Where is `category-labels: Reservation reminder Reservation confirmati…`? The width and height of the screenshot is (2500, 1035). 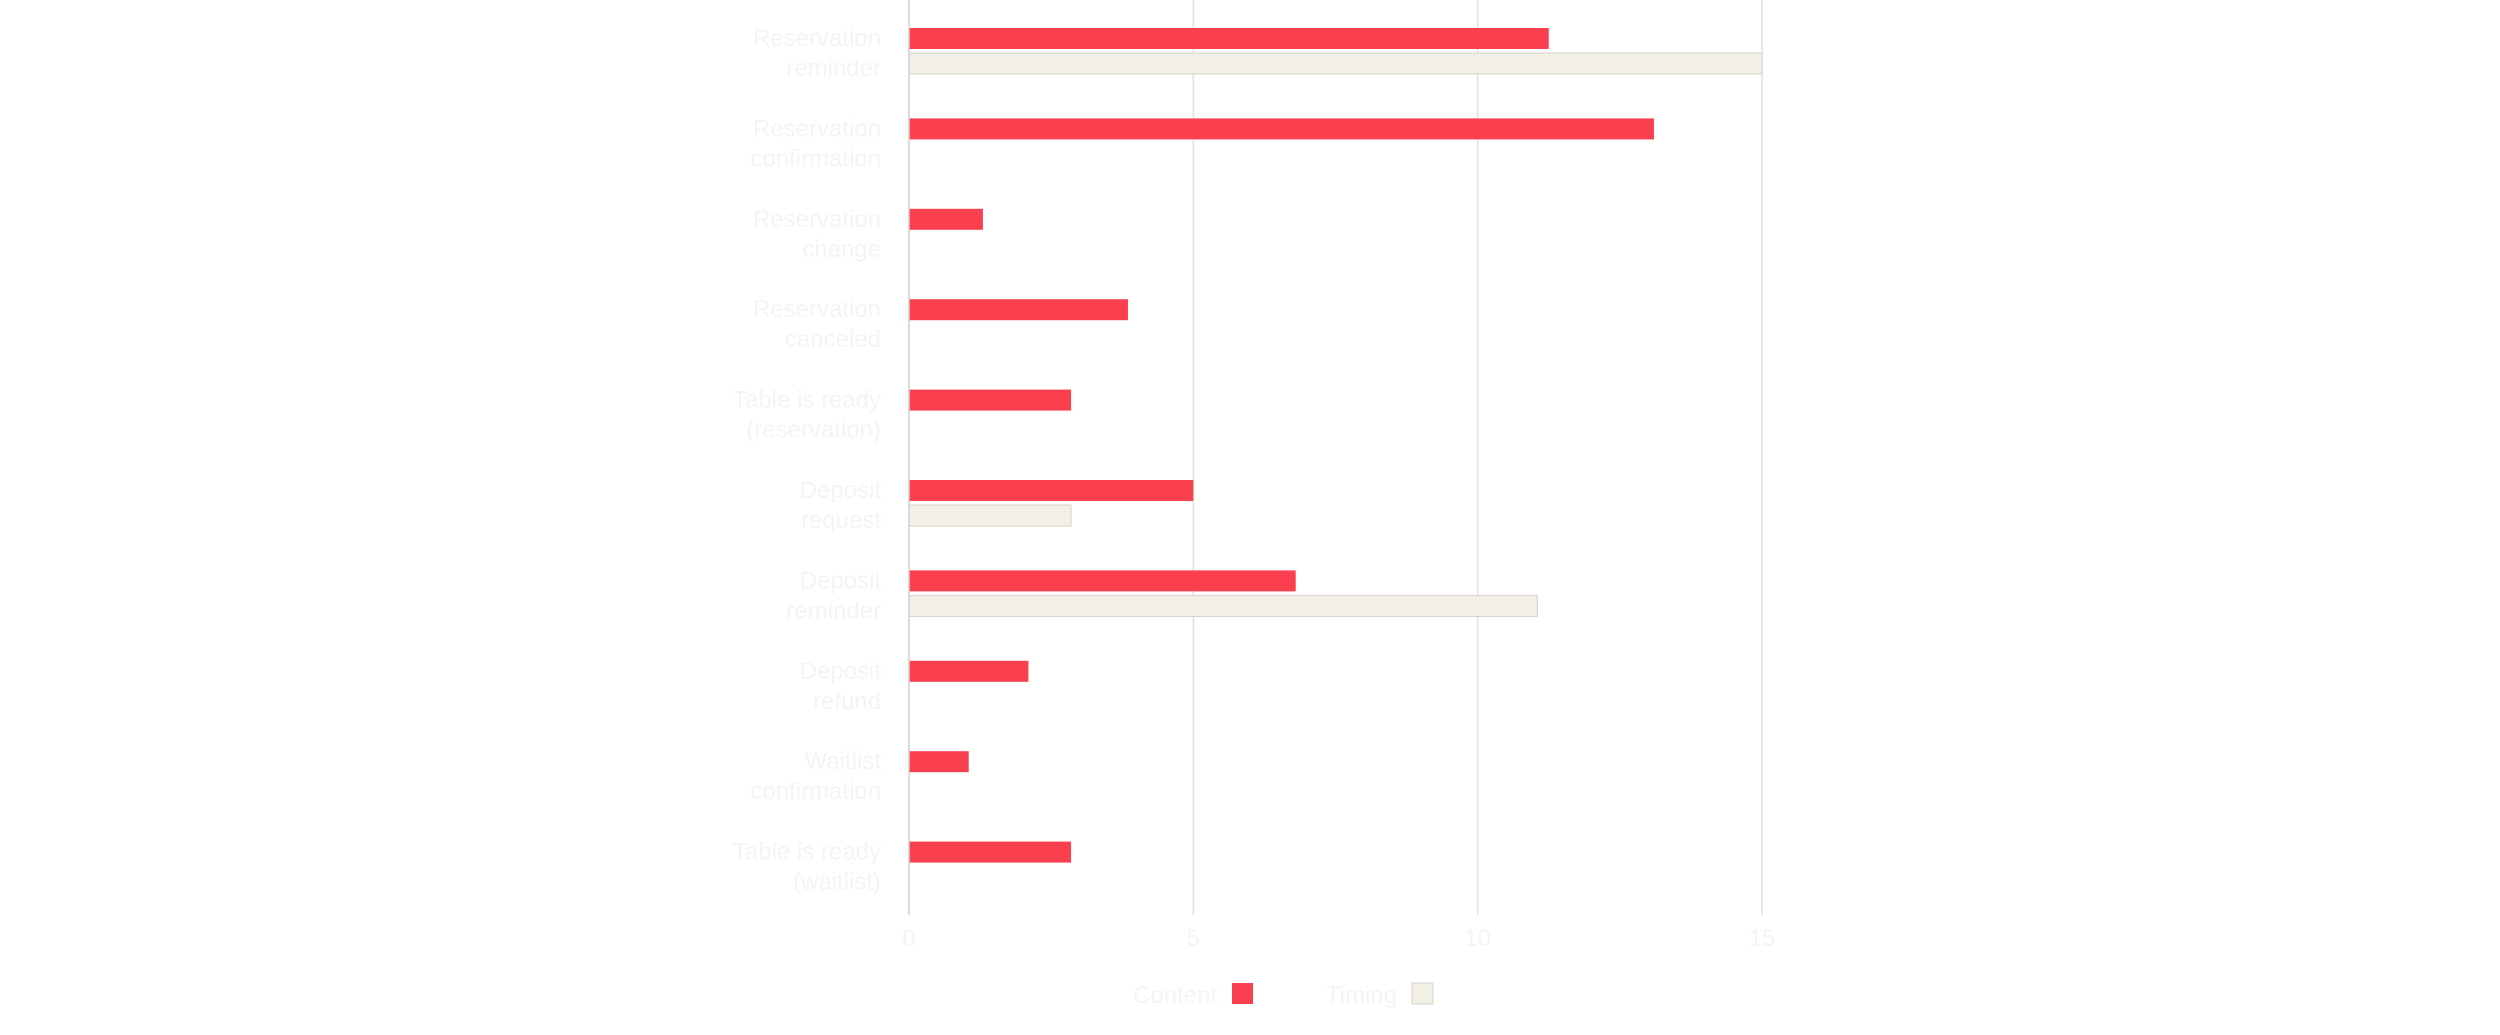
category-labels: Reservation reminder Reservation confirmati… is located at coordinates (807, 460).